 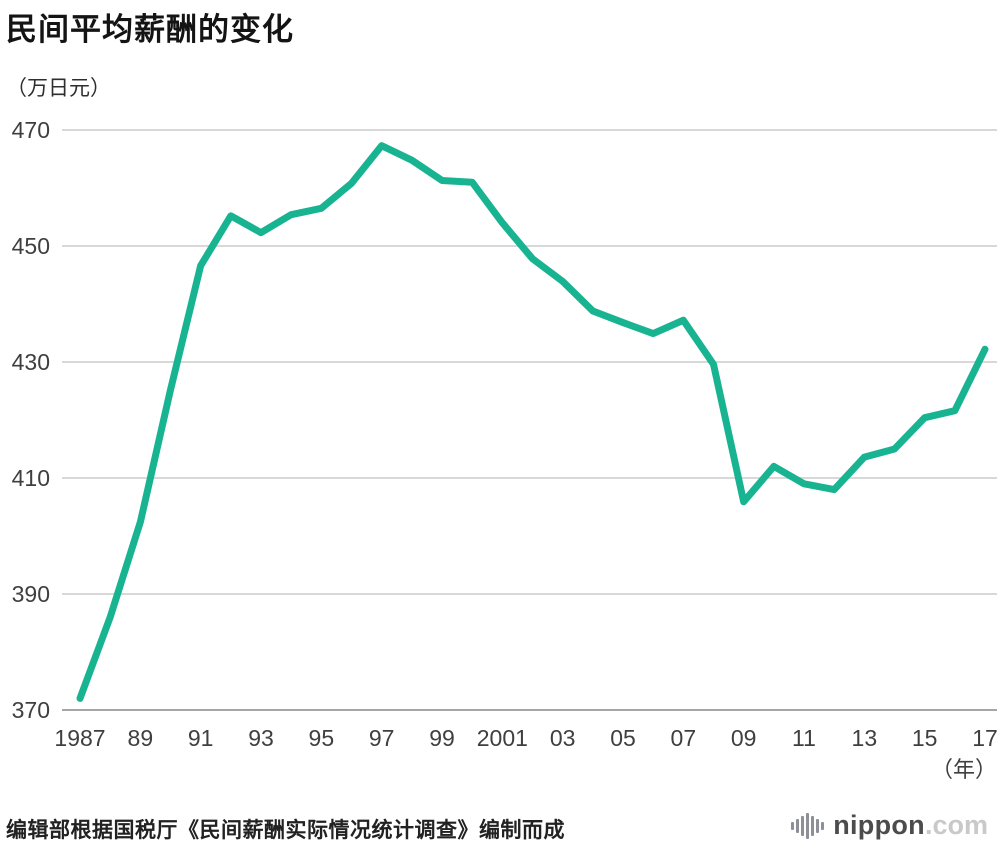 What do you see at coordinates (150, 29) in the screenshot?
I see `page-title: 民间平均薪酬的变化` at bounding box center [150, 29].